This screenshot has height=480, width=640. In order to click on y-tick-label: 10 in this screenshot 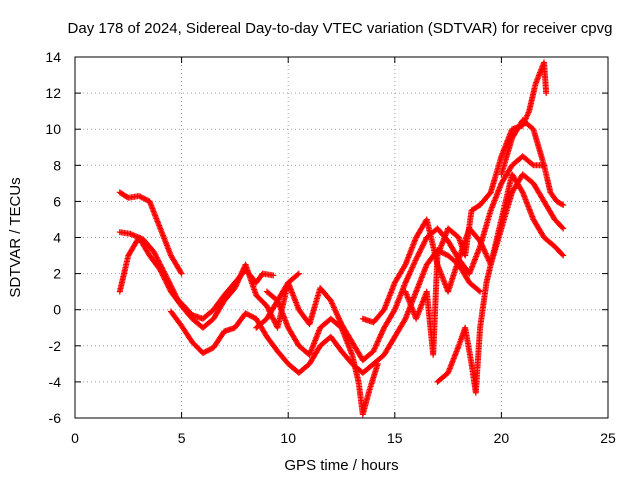, I will do `click(53, 129)`.